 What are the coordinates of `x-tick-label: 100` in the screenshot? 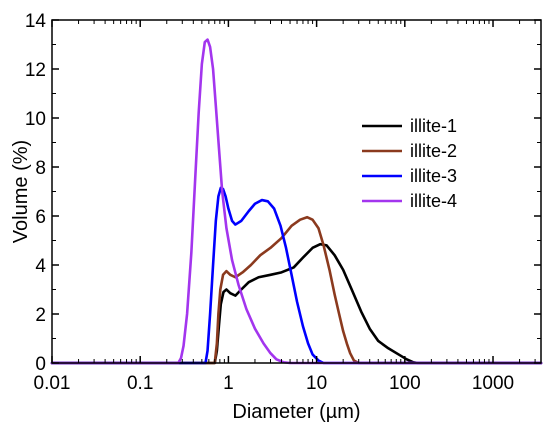 It's located at (405, 383).